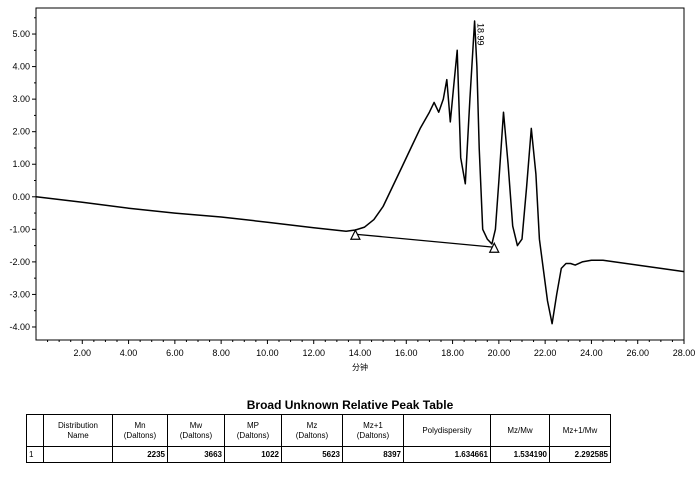  I want to click on y-tick-label: 1.00, so click(21, 164).